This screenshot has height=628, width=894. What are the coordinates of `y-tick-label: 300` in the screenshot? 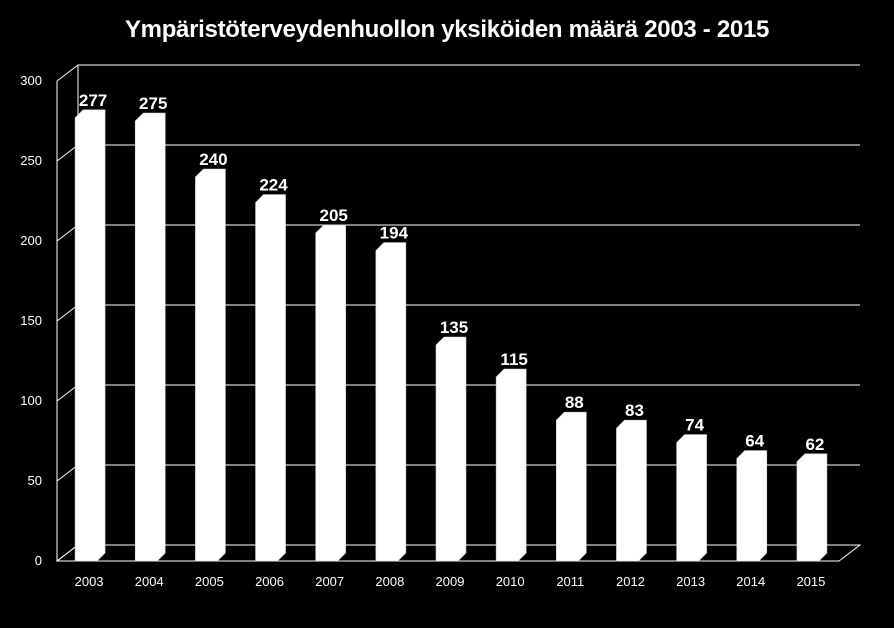 It's located at (31, 80).